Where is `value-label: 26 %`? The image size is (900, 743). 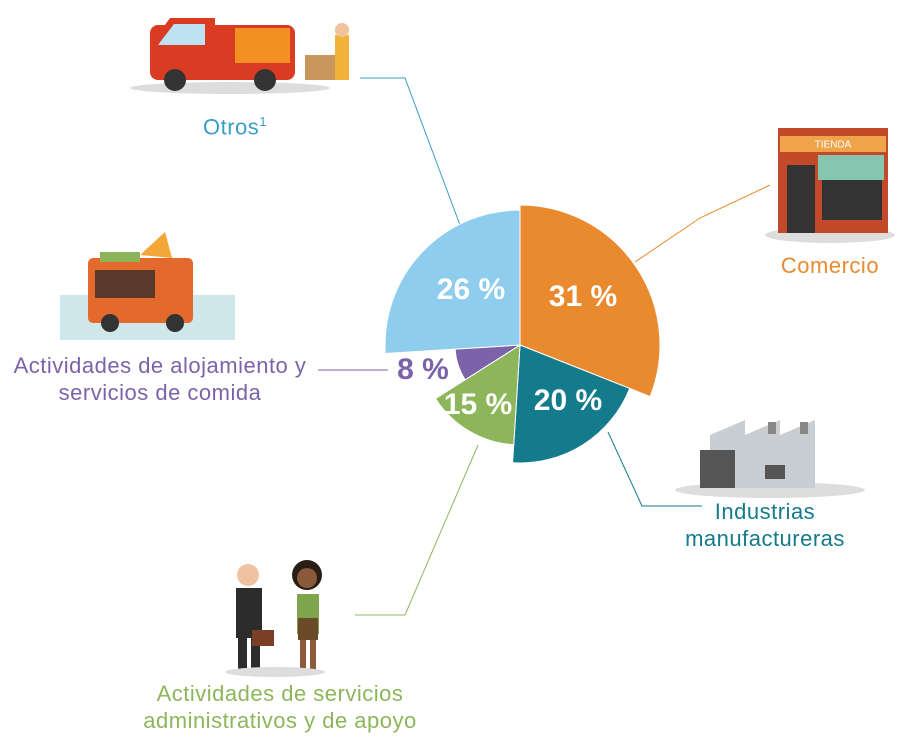 value-label: 26 % is located at coordinates (471, 289).